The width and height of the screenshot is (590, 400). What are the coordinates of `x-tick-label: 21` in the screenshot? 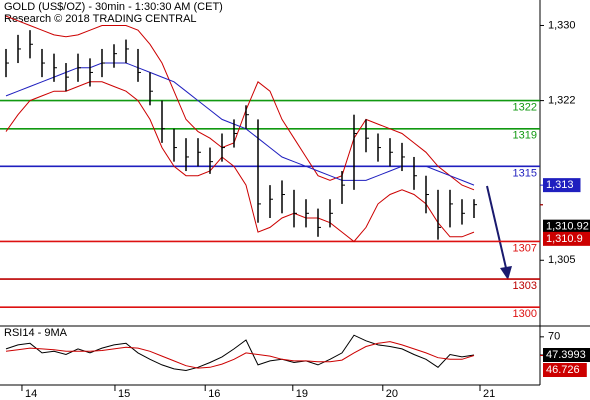 It's located at (489, 394).